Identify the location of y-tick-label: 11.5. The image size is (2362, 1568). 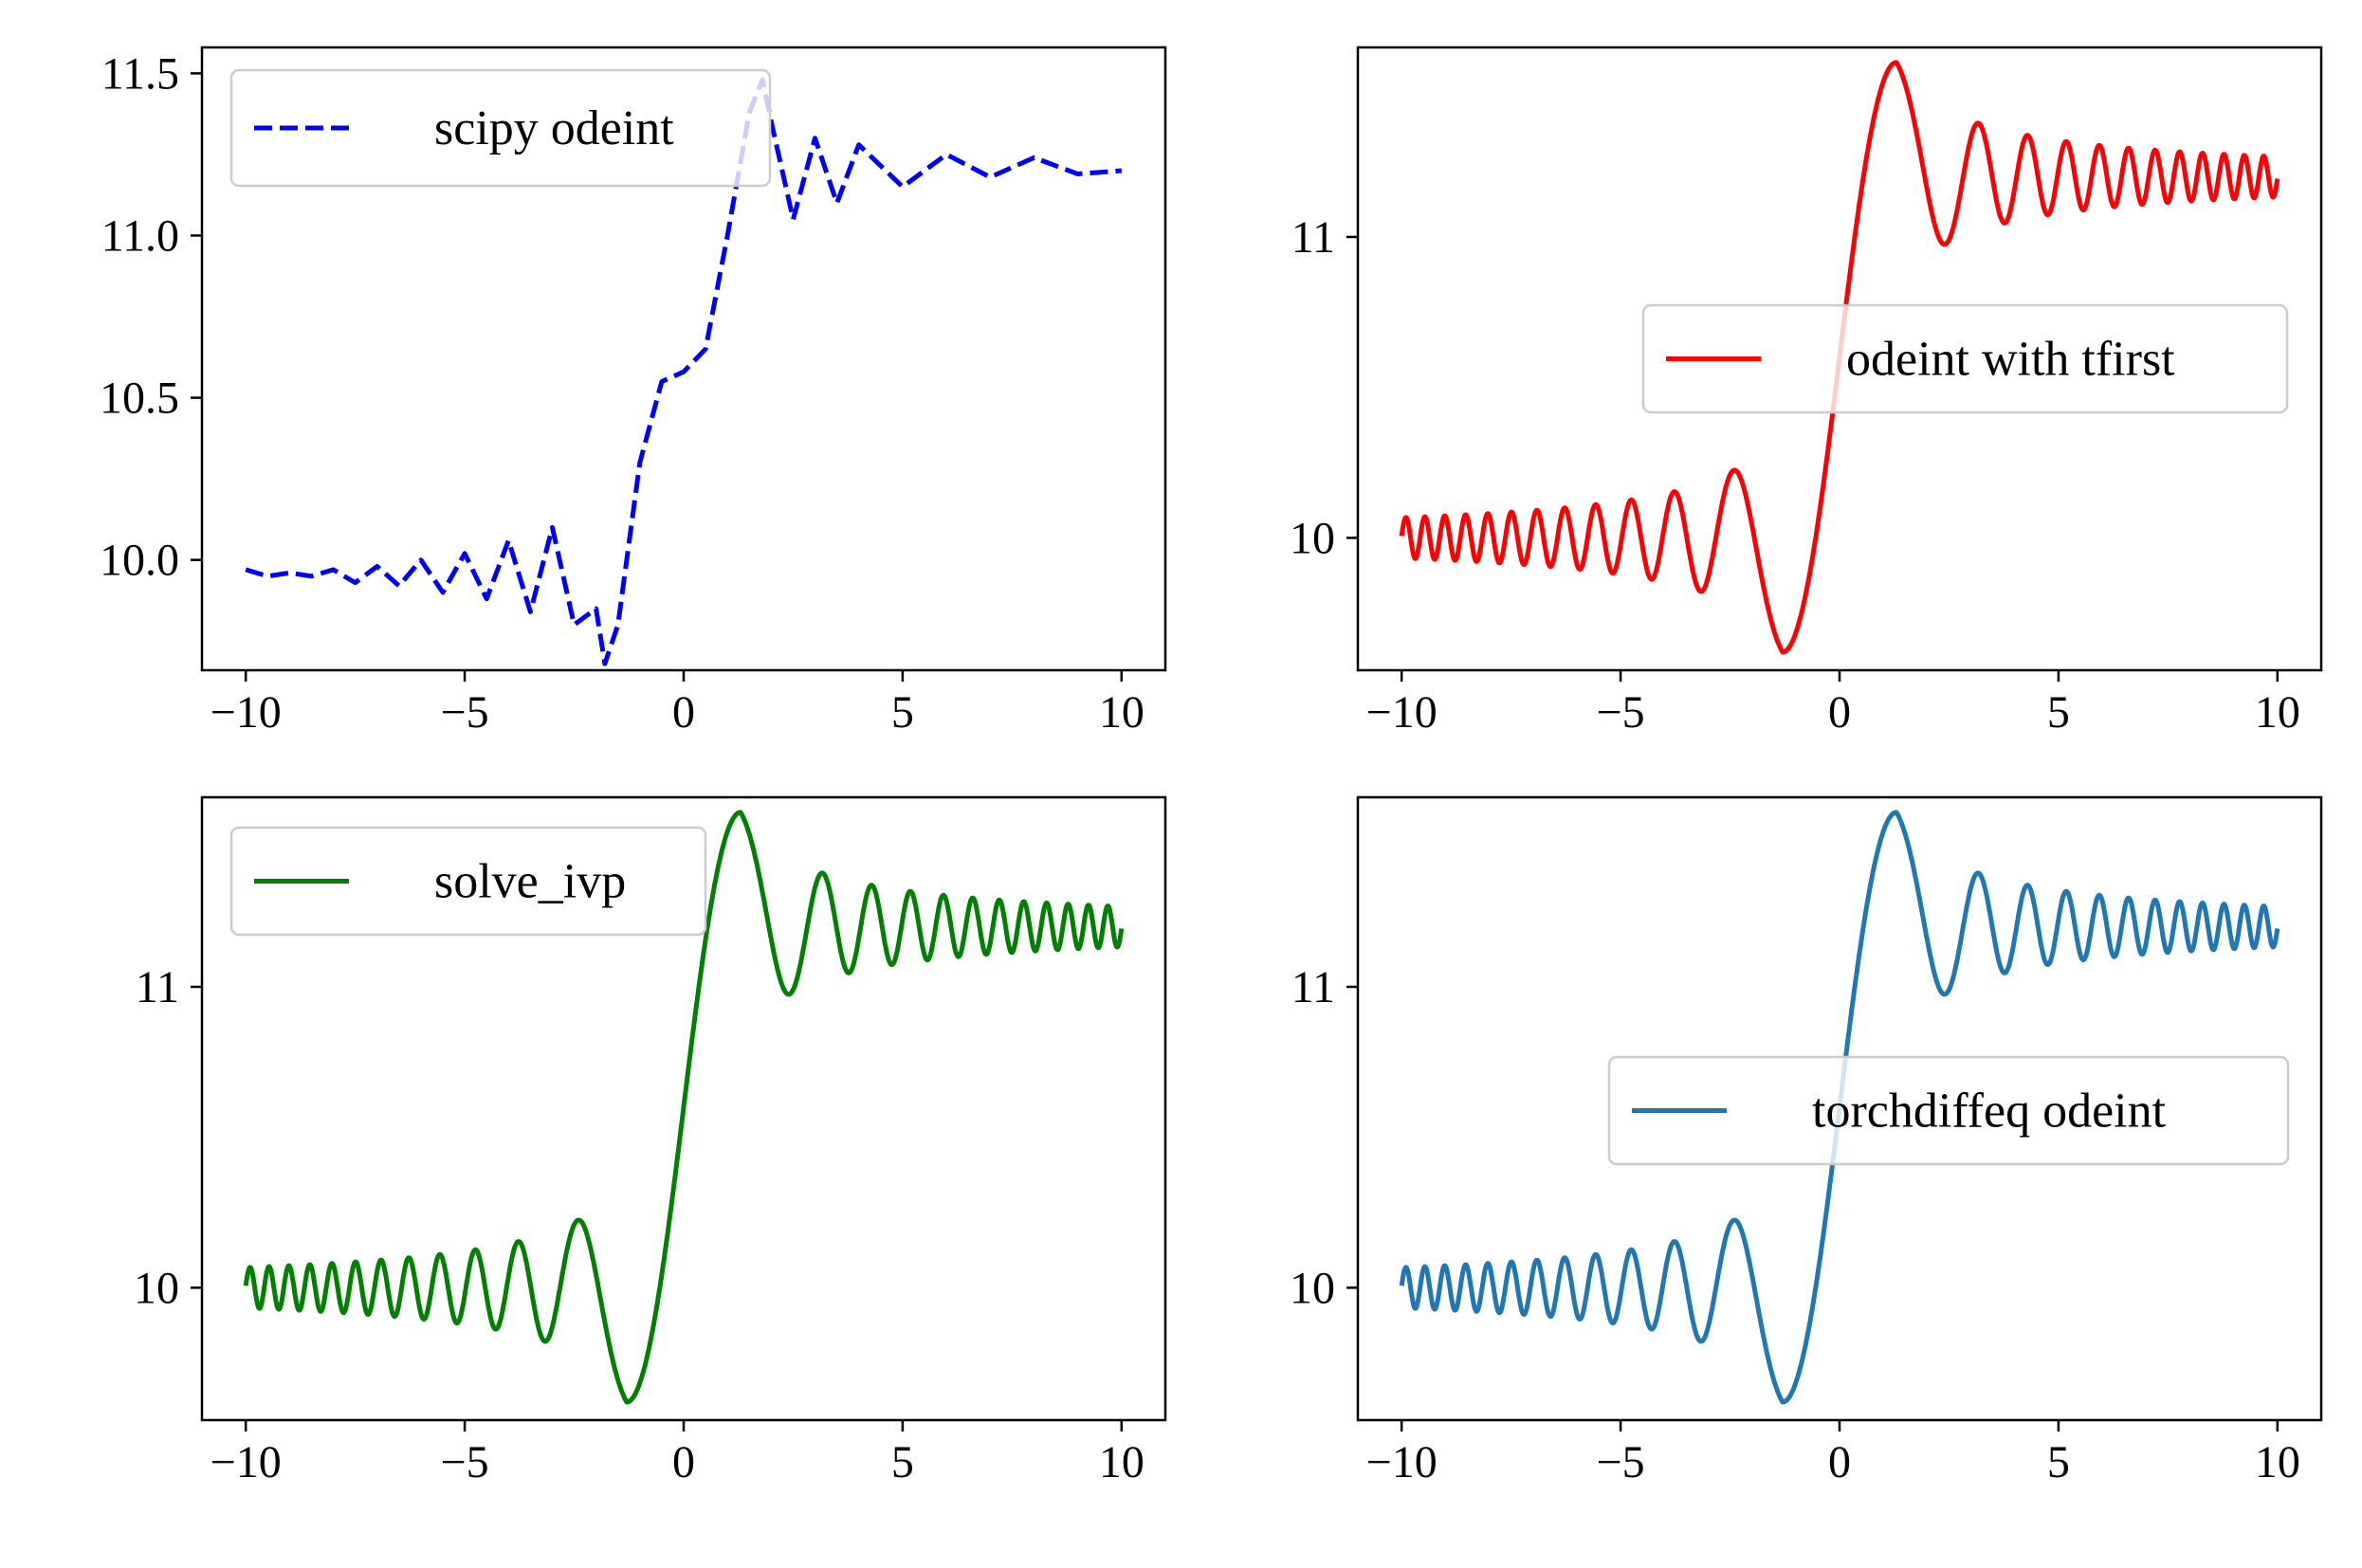
(140, 73).